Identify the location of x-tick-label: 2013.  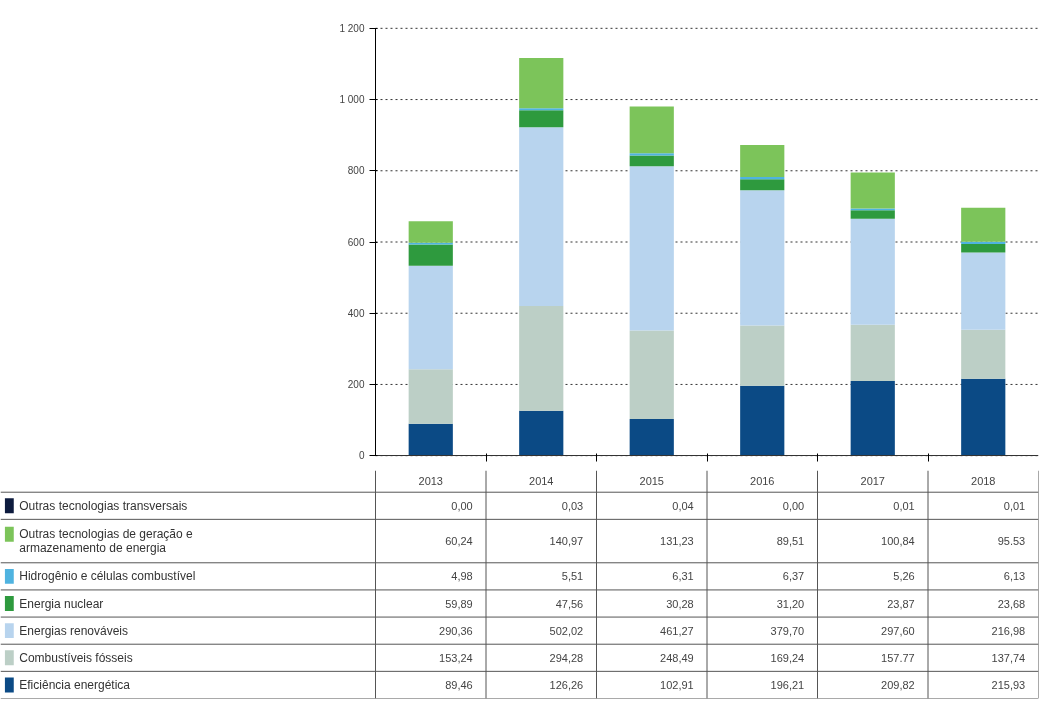
(430, 481).